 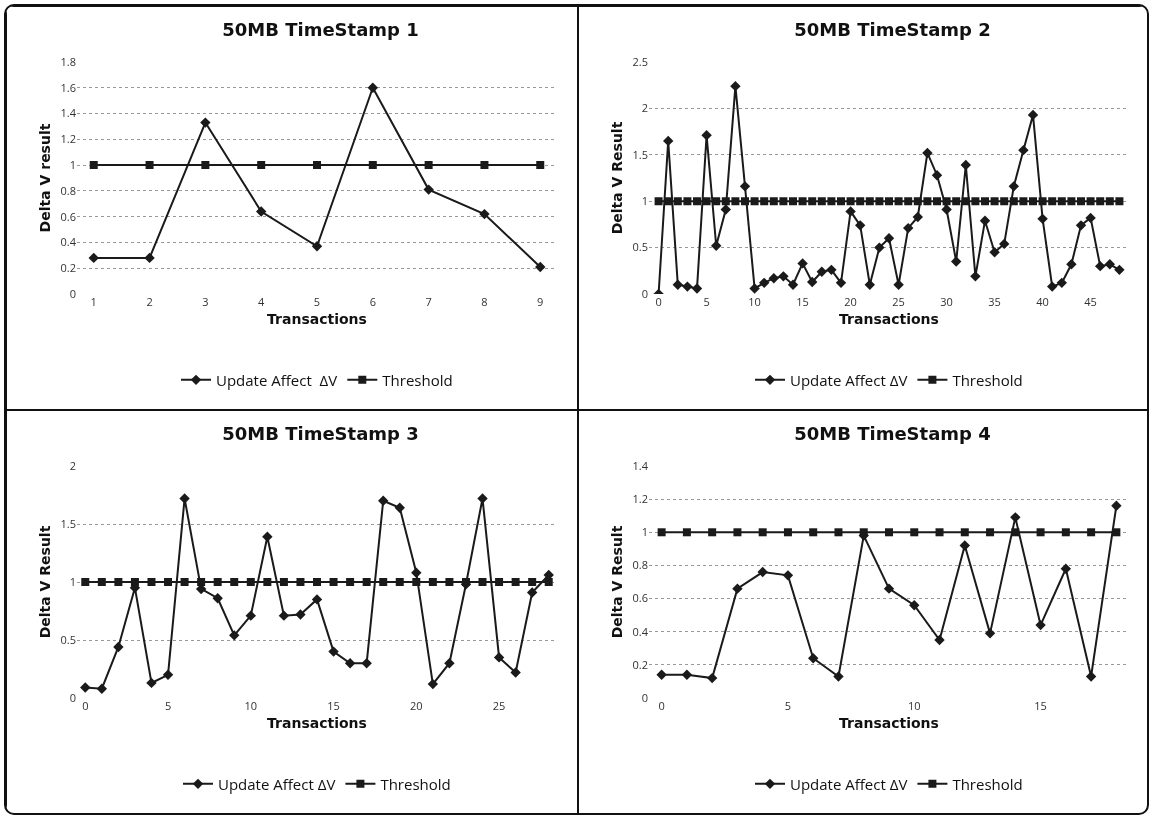 I want to click on x-tick-label: 3, so click(x=205, y=301).